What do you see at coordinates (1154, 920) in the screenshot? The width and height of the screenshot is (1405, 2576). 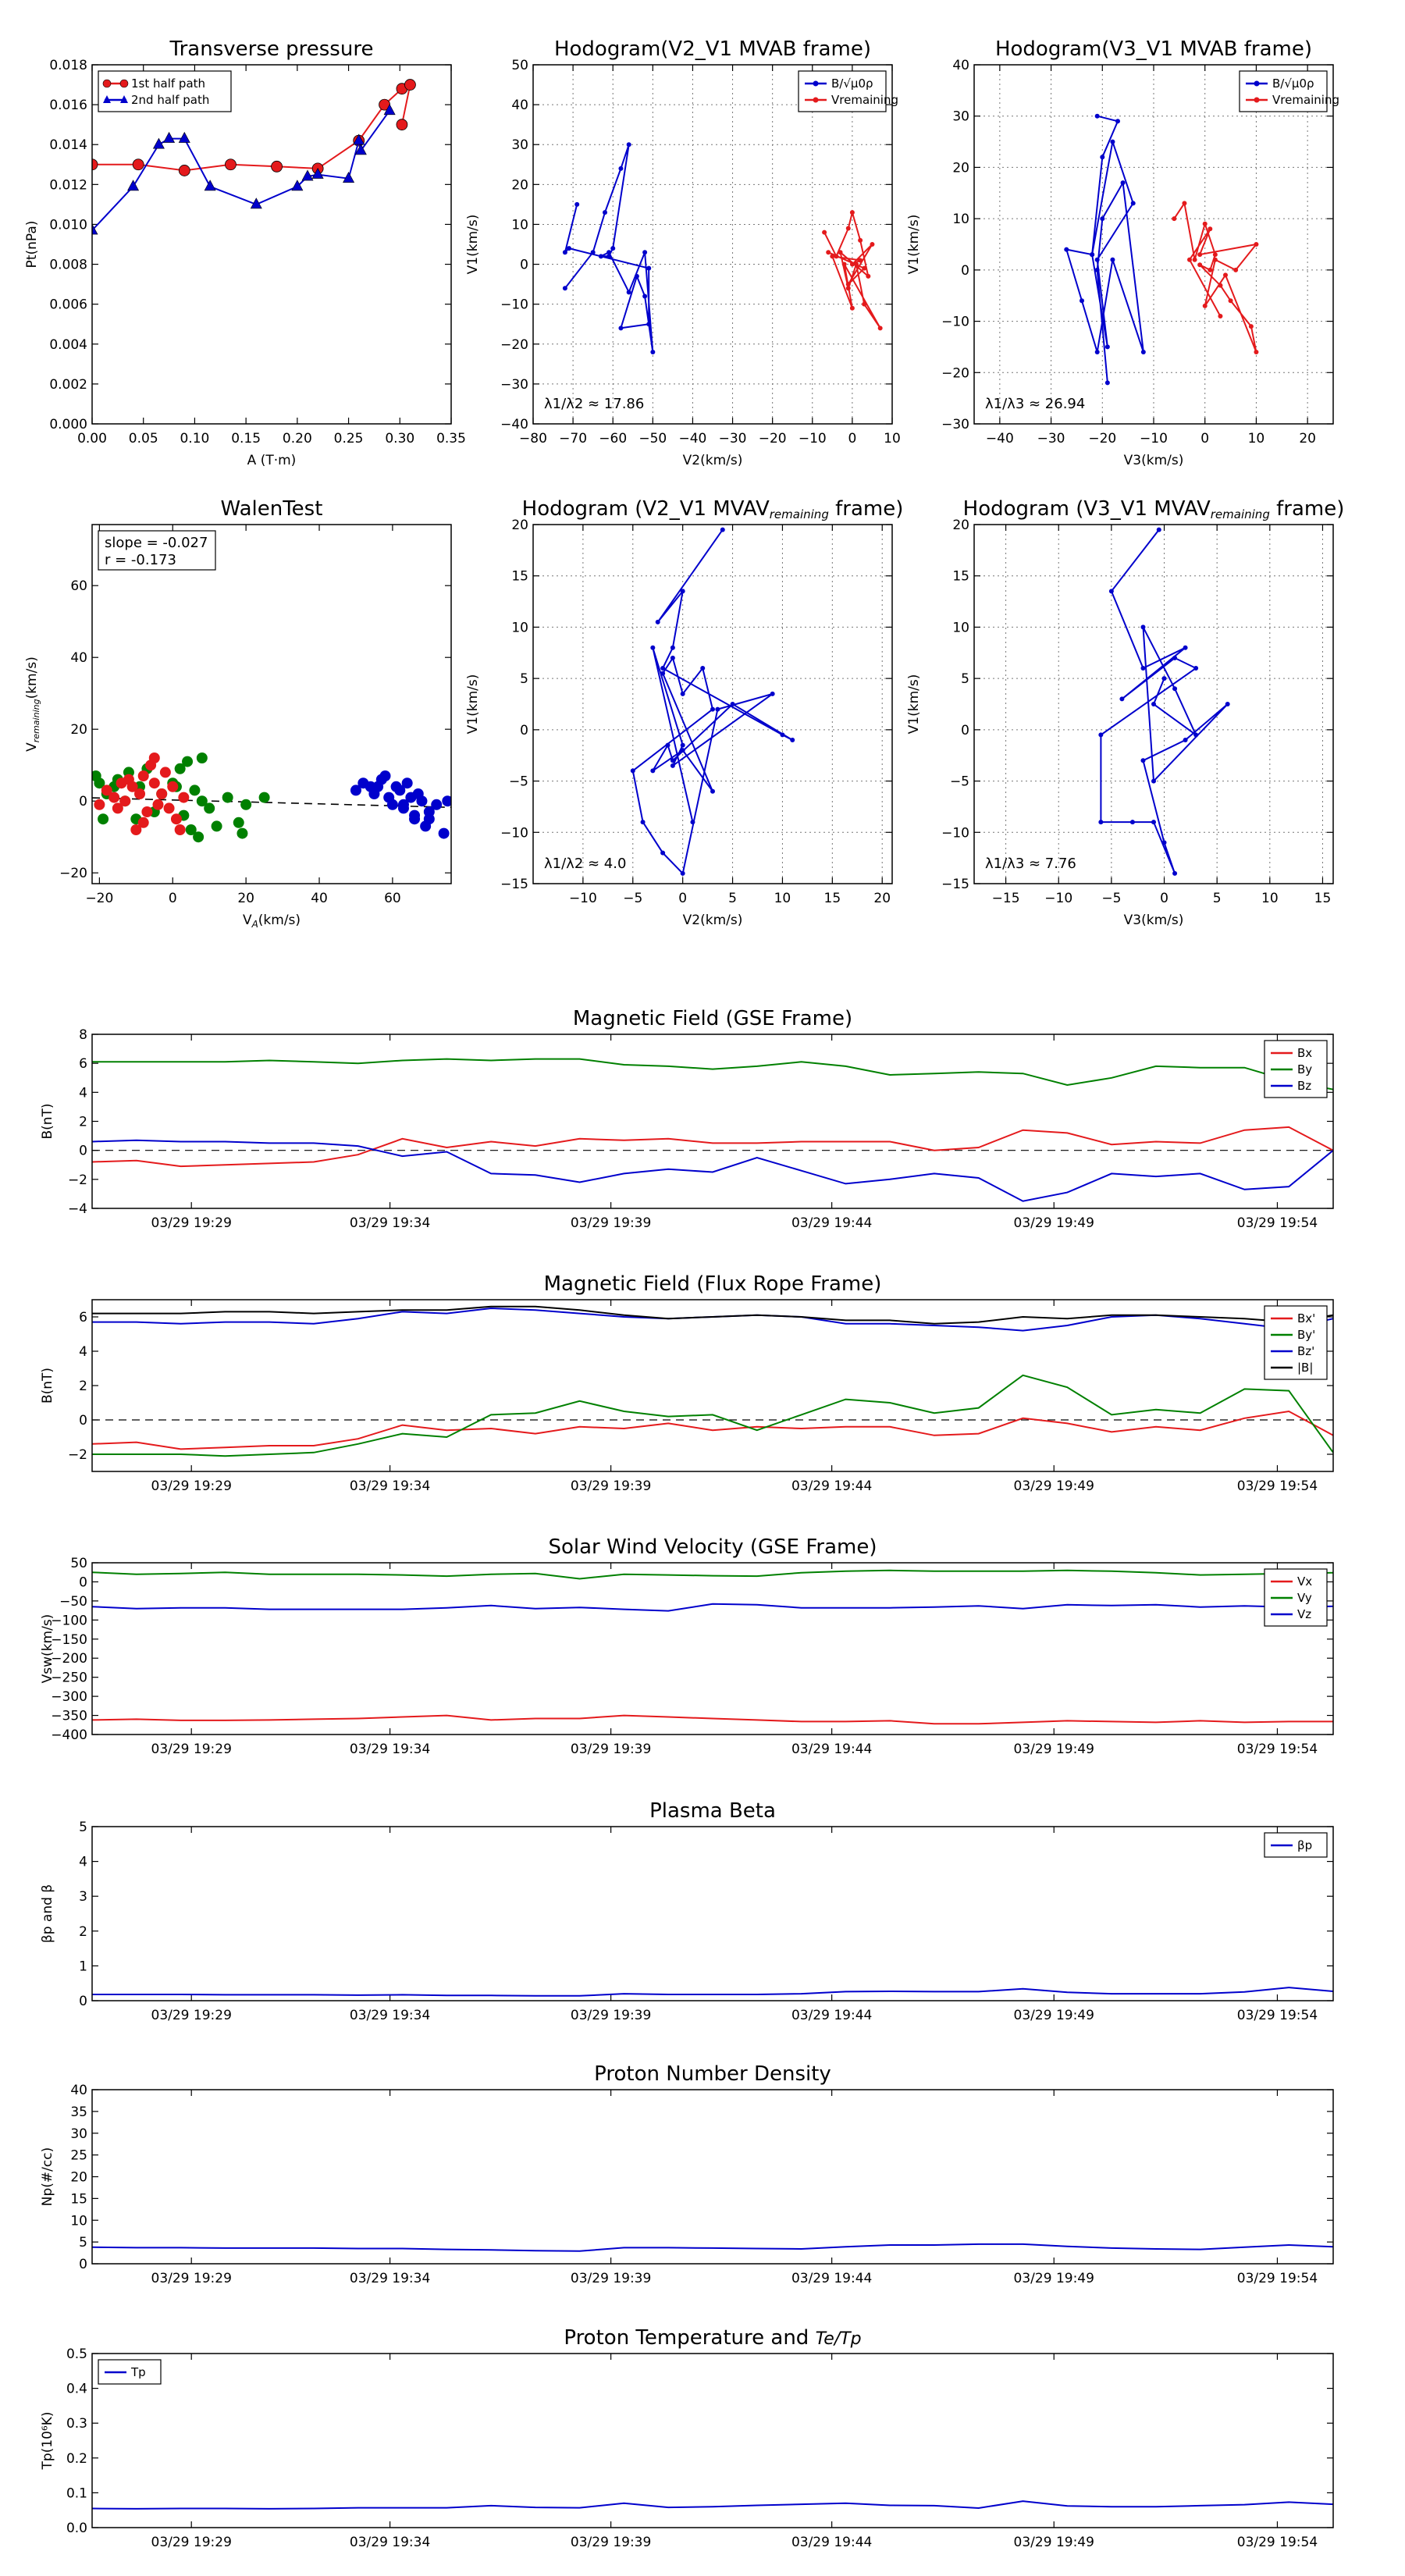 I see `h31r-xlabel: V3(km/s)` at bounding box center [1154, 920].